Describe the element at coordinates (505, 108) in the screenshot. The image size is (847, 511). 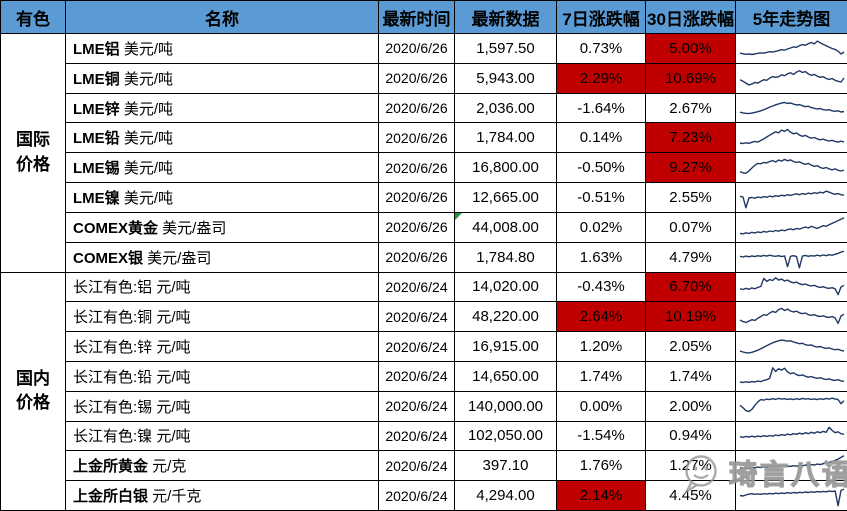
I see `latest-data-cell: 2,036.00` at that location.